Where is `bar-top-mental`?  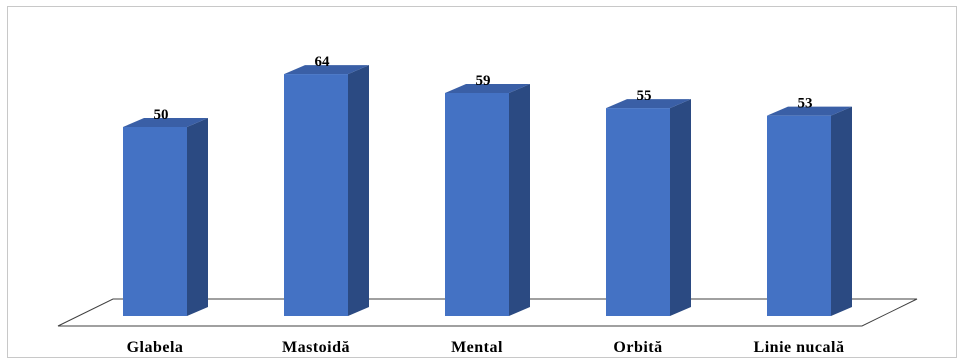 bar-top-mental is located at coordinates (487, 88).